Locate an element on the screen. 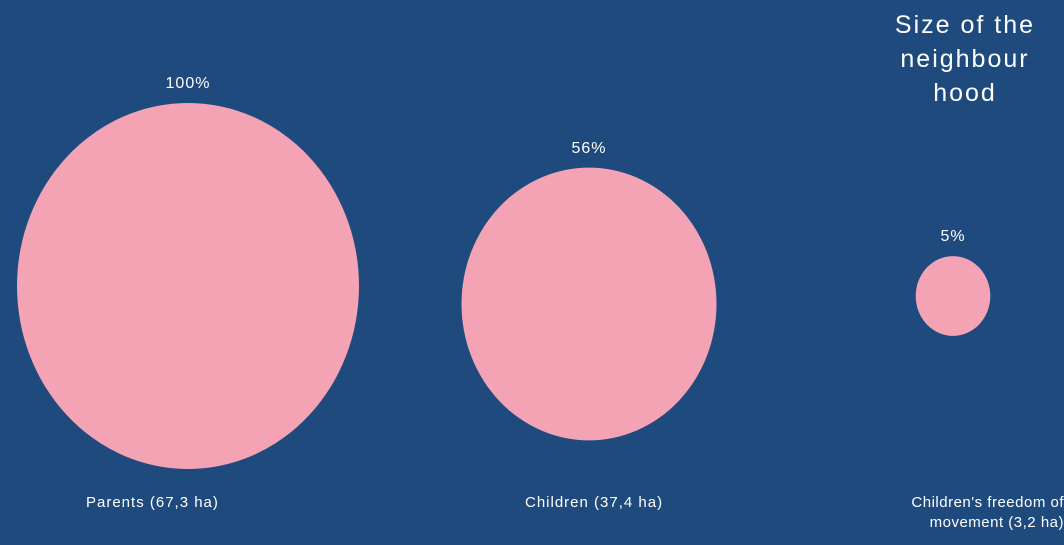 The width and height of the screenshot is (1064, 545). category-label-freedom: Children's freedom of movement (3,2 ha) is located at coordinates (987, 512).